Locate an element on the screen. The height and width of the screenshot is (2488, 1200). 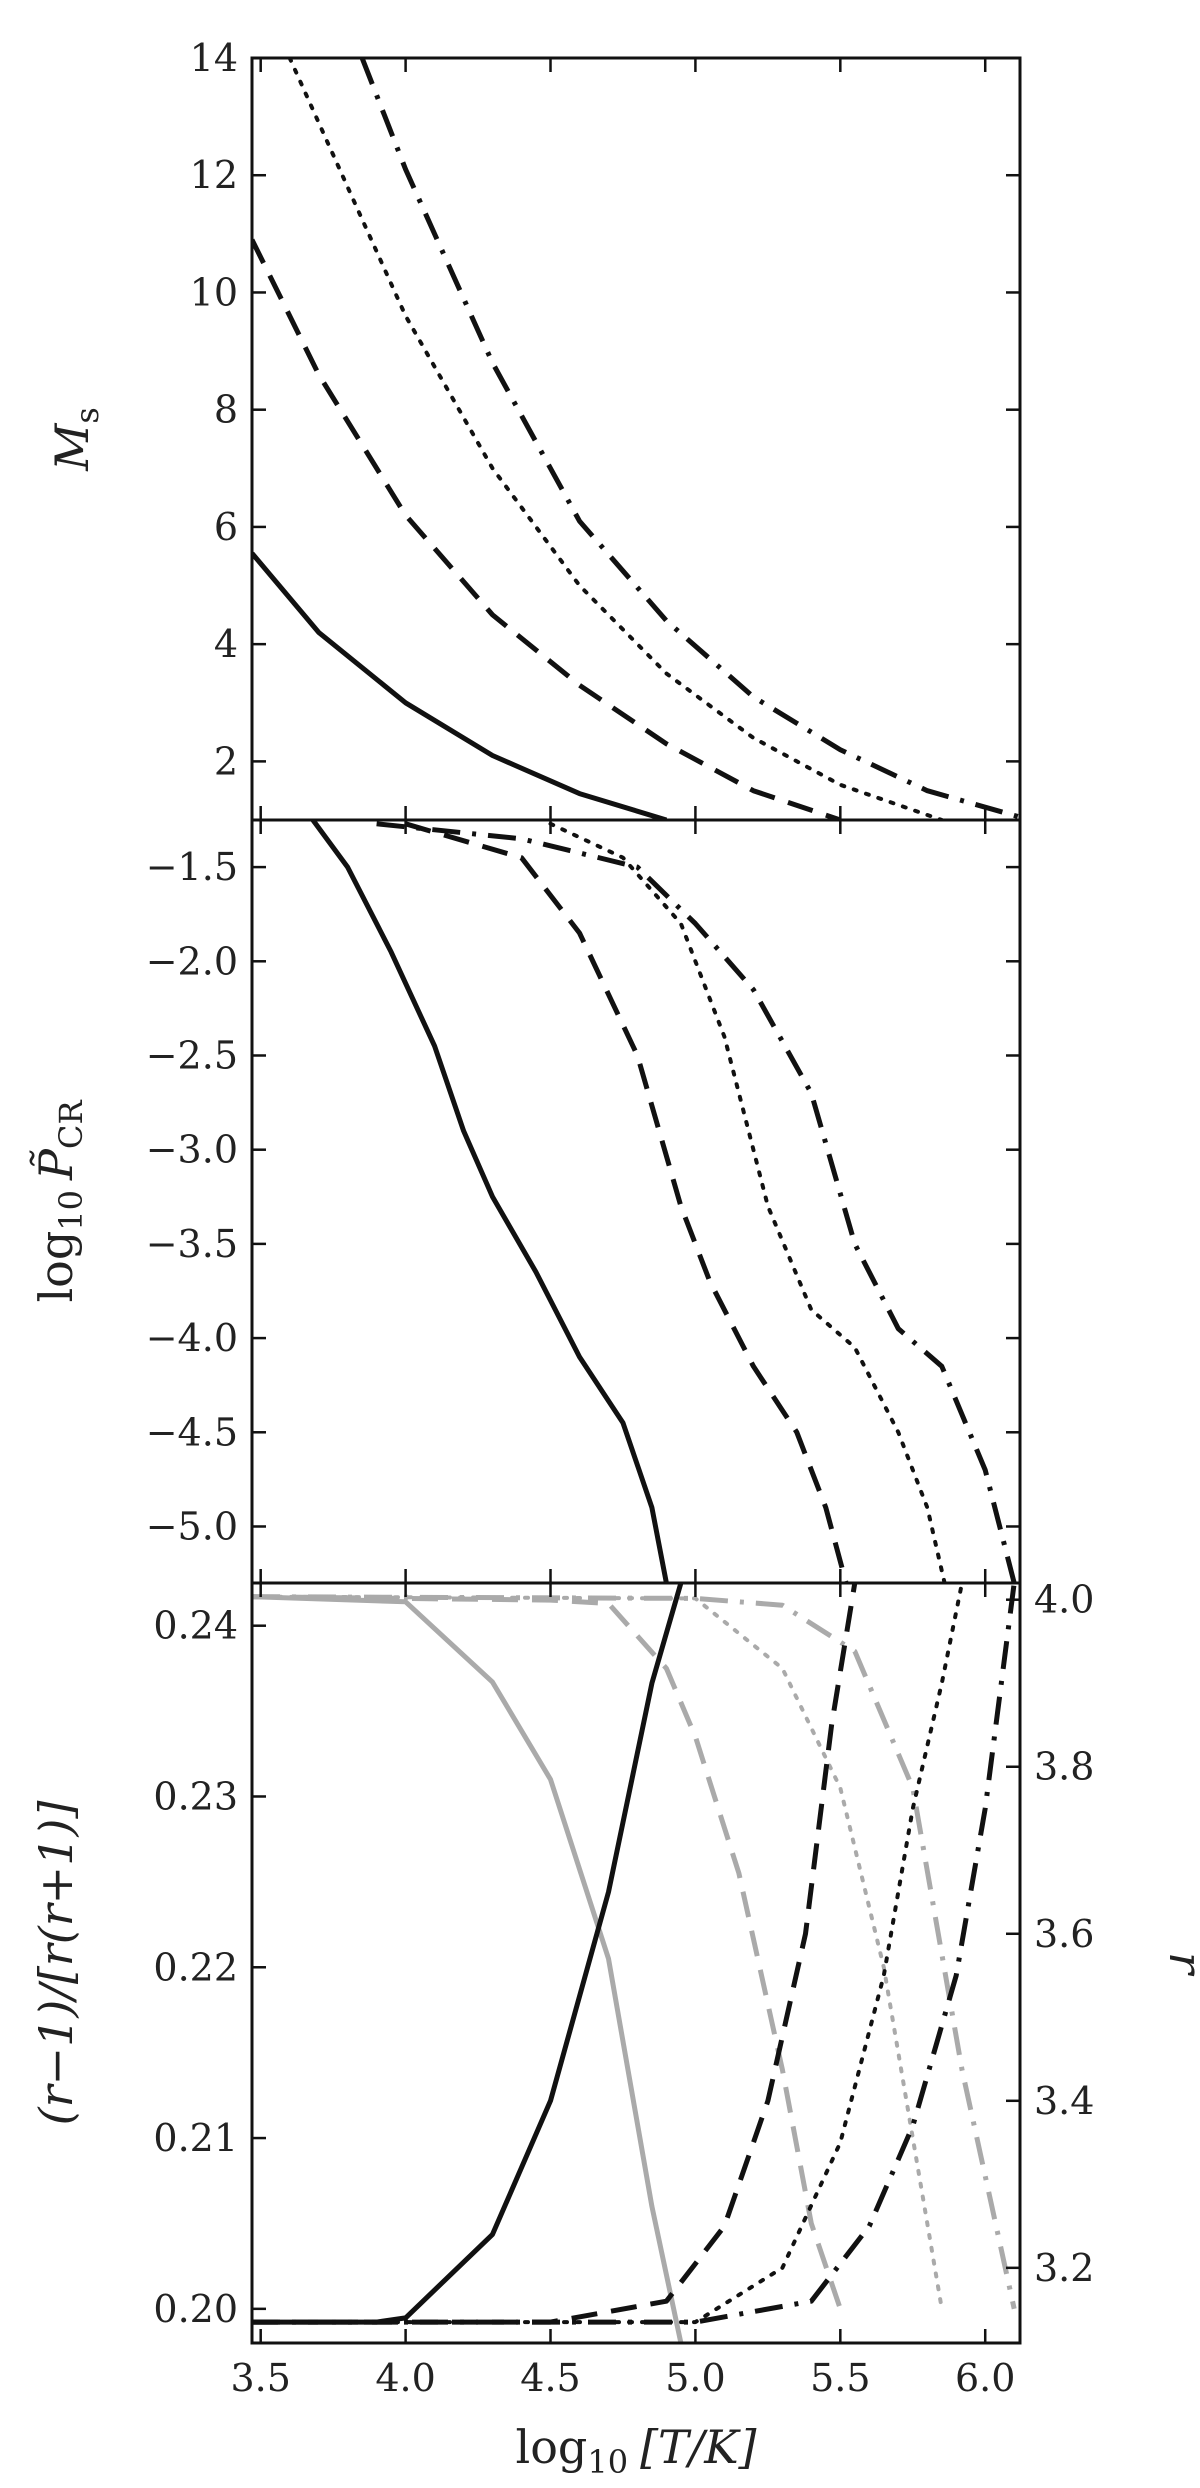
x-tick-label: 3.5 is located at coordinates (260, 2378).